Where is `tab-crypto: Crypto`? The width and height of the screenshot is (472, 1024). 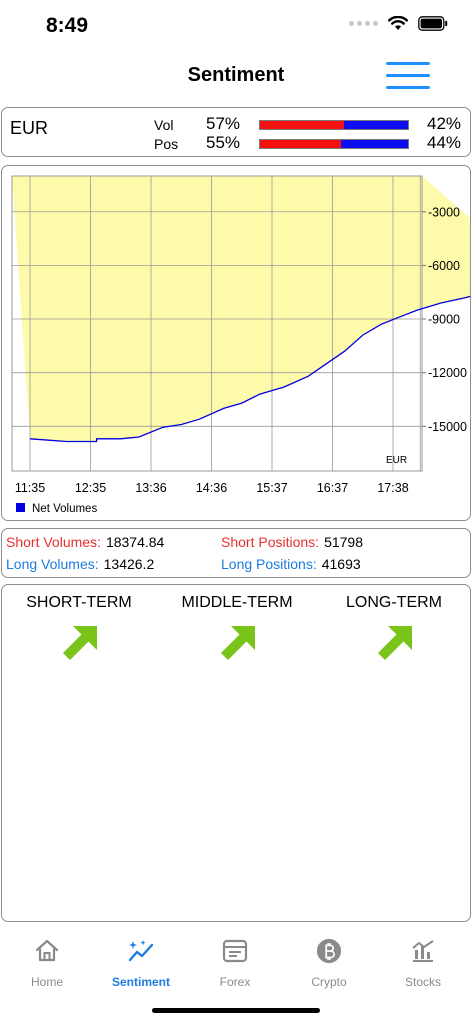 tab-crypto: Crypto is located at coordinates (329, 959).